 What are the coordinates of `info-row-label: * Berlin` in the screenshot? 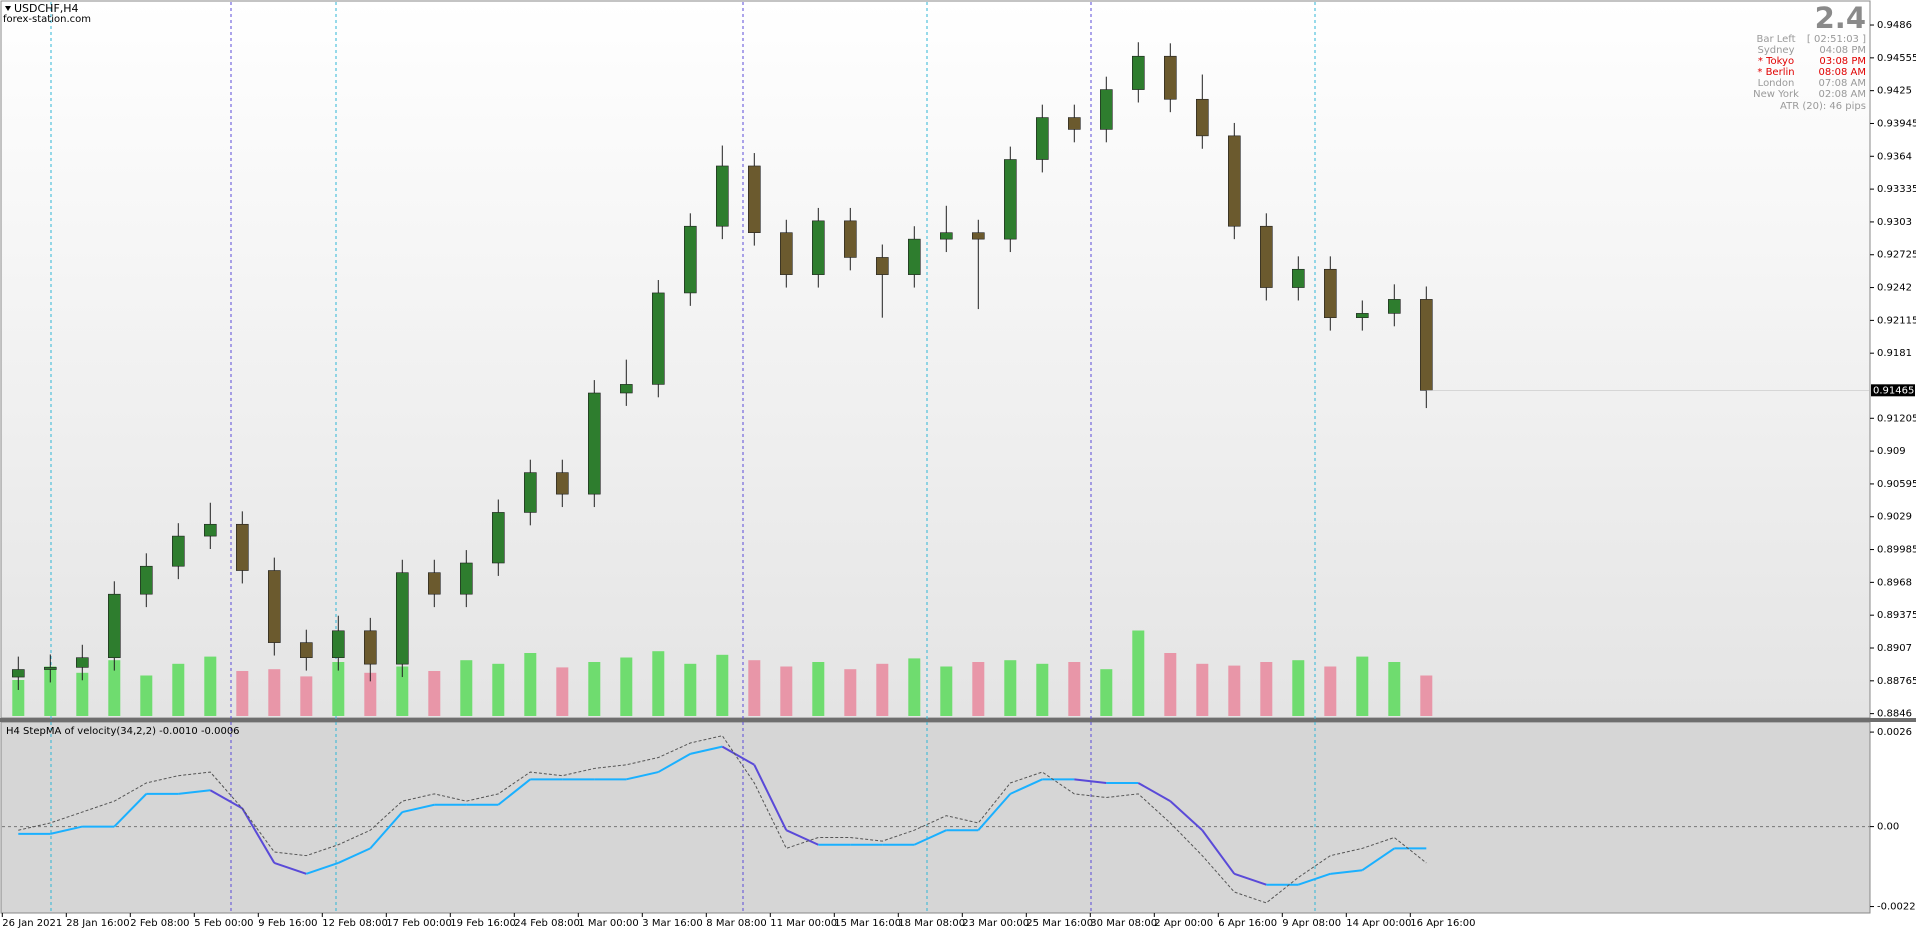 It's located at (1775, 72).